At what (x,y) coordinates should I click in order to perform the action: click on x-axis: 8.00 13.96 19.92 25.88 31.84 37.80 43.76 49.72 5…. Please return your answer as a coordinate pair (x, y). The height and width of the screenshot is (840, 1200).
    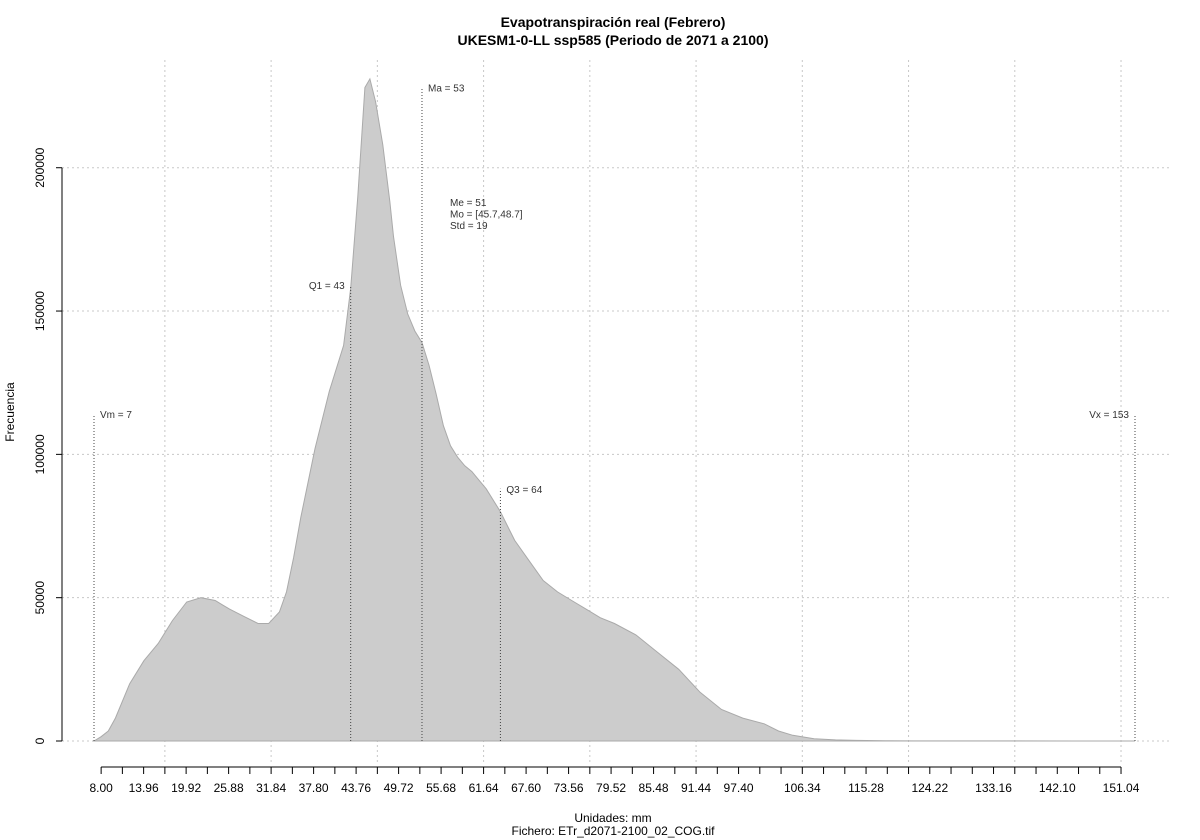
    Looking at the image, I should click on (614, 780).